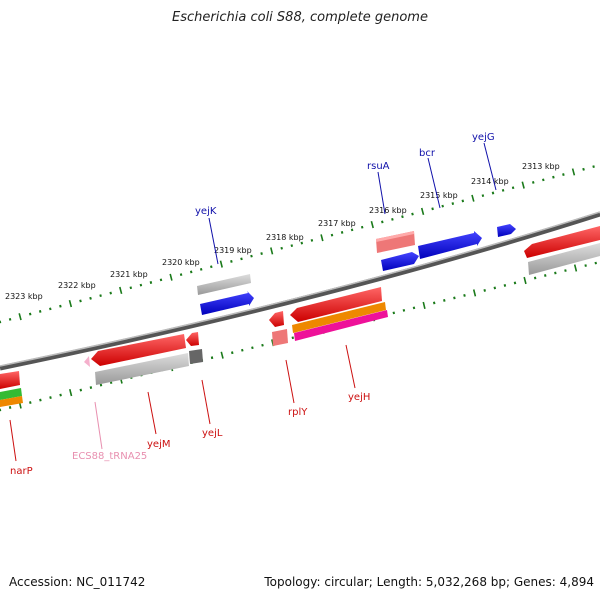 Image resolution: width=600 pixels, height=600 pixels. What do you see at coordinates (388, 210) in the screenshot?
I see `scale-label-2316: 2316 kbp` at bounding box center [388, 210].